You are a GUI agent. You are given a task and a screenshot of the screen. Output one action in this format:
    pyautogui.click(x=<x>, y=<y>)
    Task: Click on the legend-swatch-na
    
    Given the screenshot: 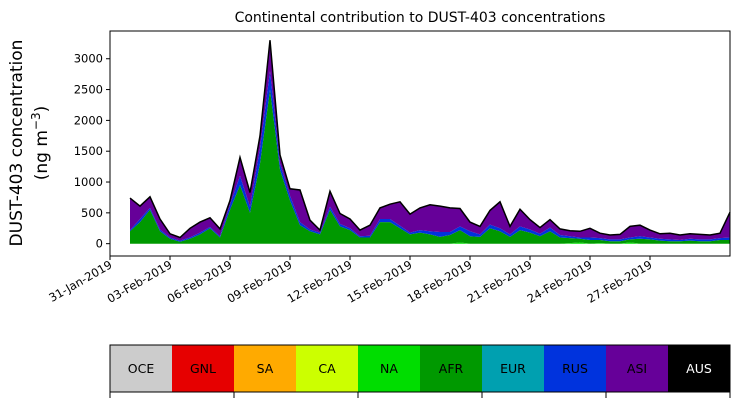 What is the action you would take?
    pyautogui.click(x=389, y=368)
    